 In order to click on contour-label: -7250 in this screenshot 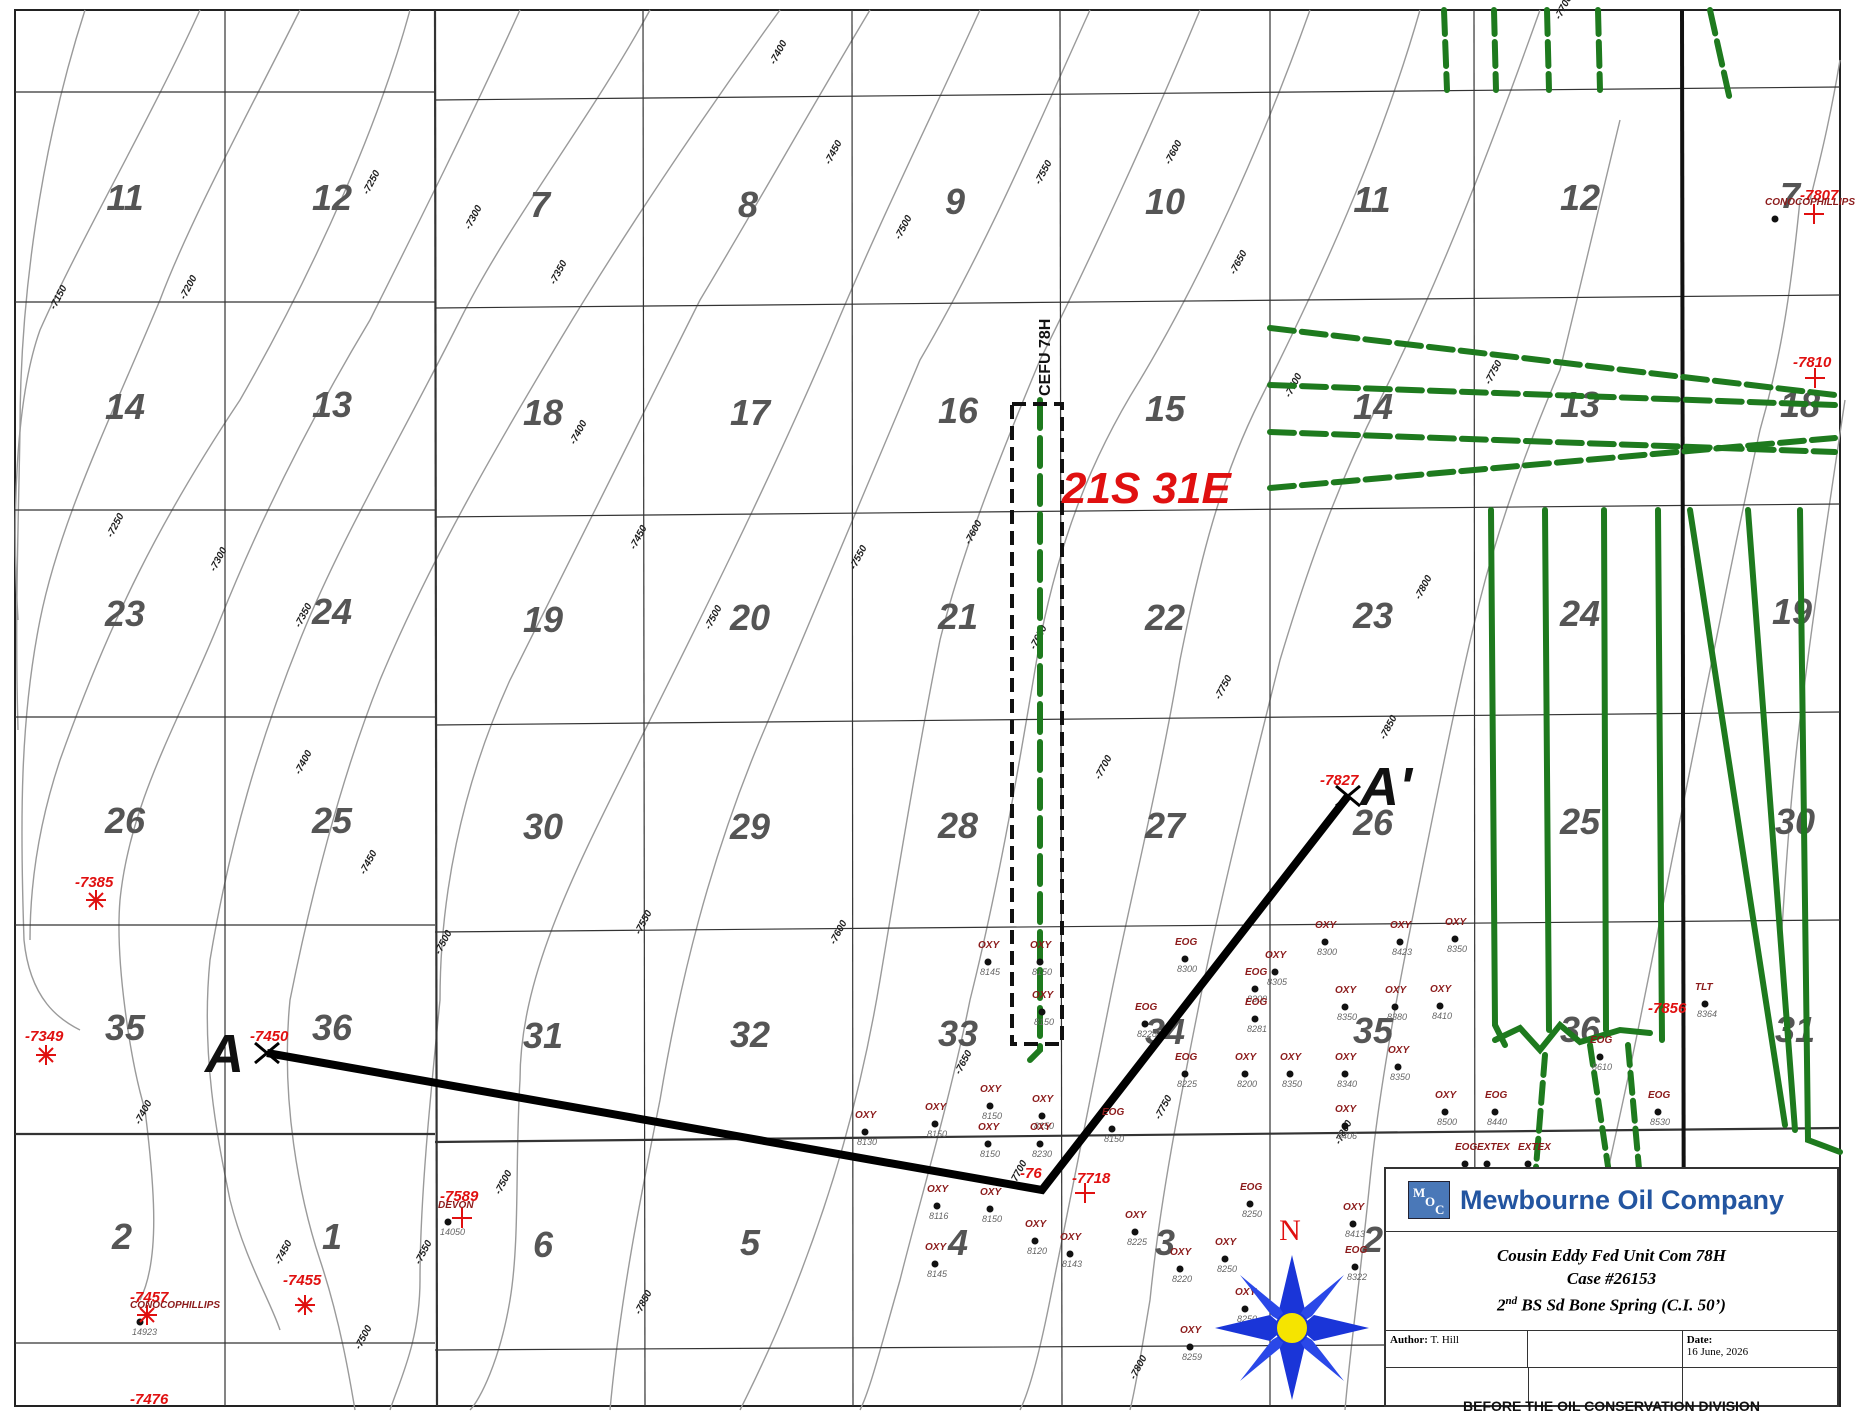, I will do `click(372, 182)`.